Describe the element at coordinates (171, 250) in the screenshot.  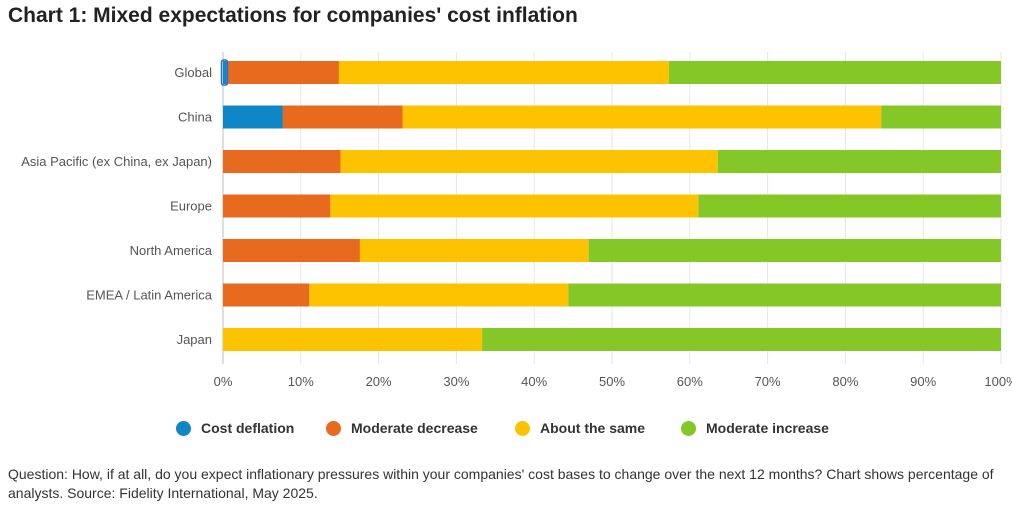
I see `category-label: North America` at that location.